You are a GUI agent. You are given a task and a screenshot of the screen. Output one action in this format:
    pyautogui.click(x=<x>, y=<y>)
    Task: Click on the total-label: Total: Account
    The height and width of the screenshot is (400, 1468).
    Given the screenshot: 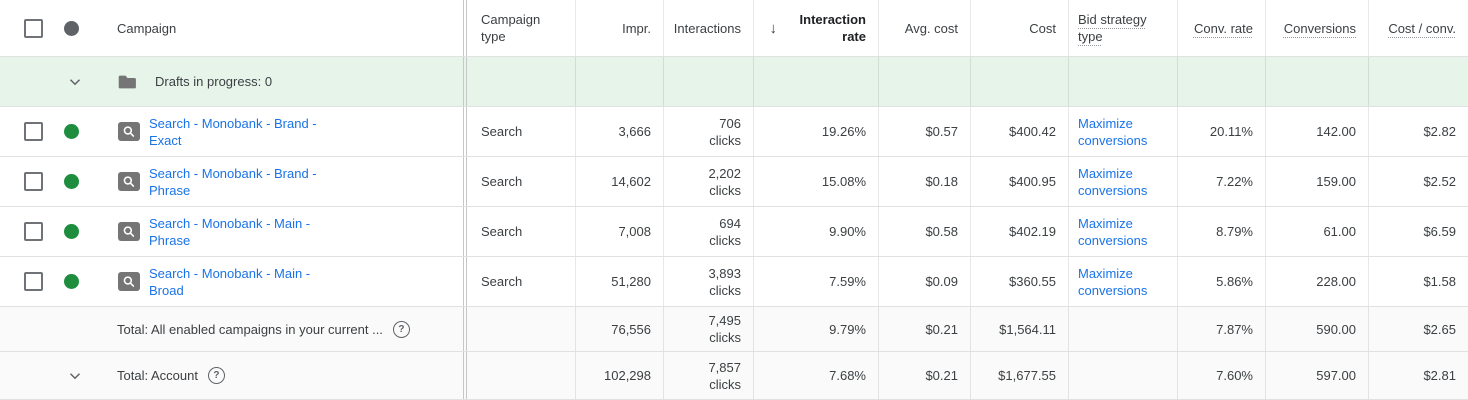 What is the action you would take?
    pyautogui.click(x=157, y=375)
    